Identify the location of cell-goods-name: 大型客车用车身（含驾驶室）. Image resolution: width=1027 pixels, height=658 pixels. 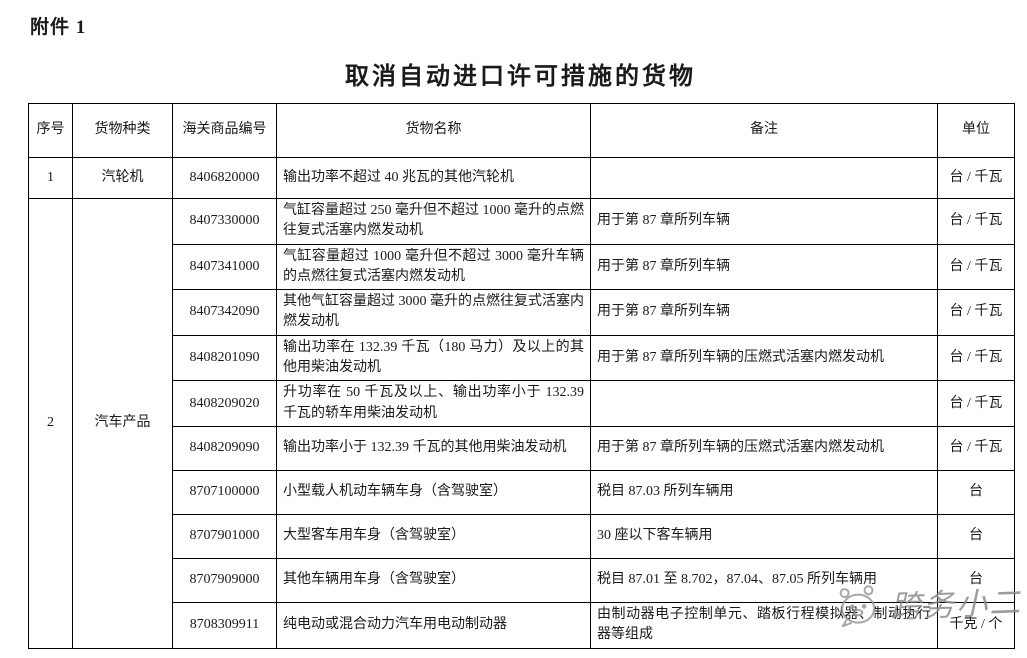
(433, 536).